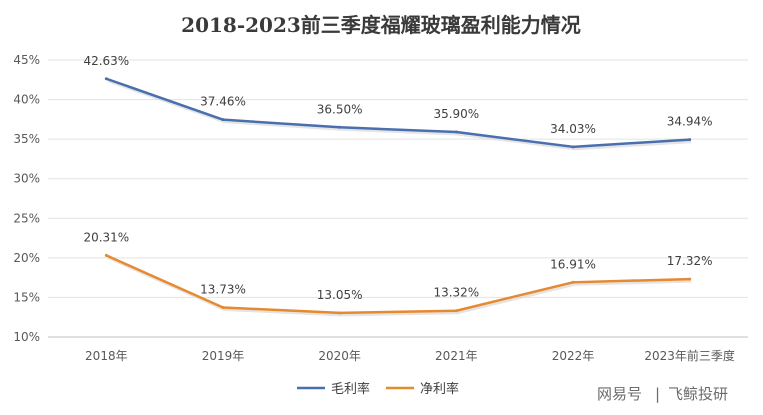 Image resolution: width=763 pixels, height=415 pixels. What do you see at coordinates (26, 218) in the screenshot?
I see `y-tick-label: 25%` at bounding box center [26, 218].